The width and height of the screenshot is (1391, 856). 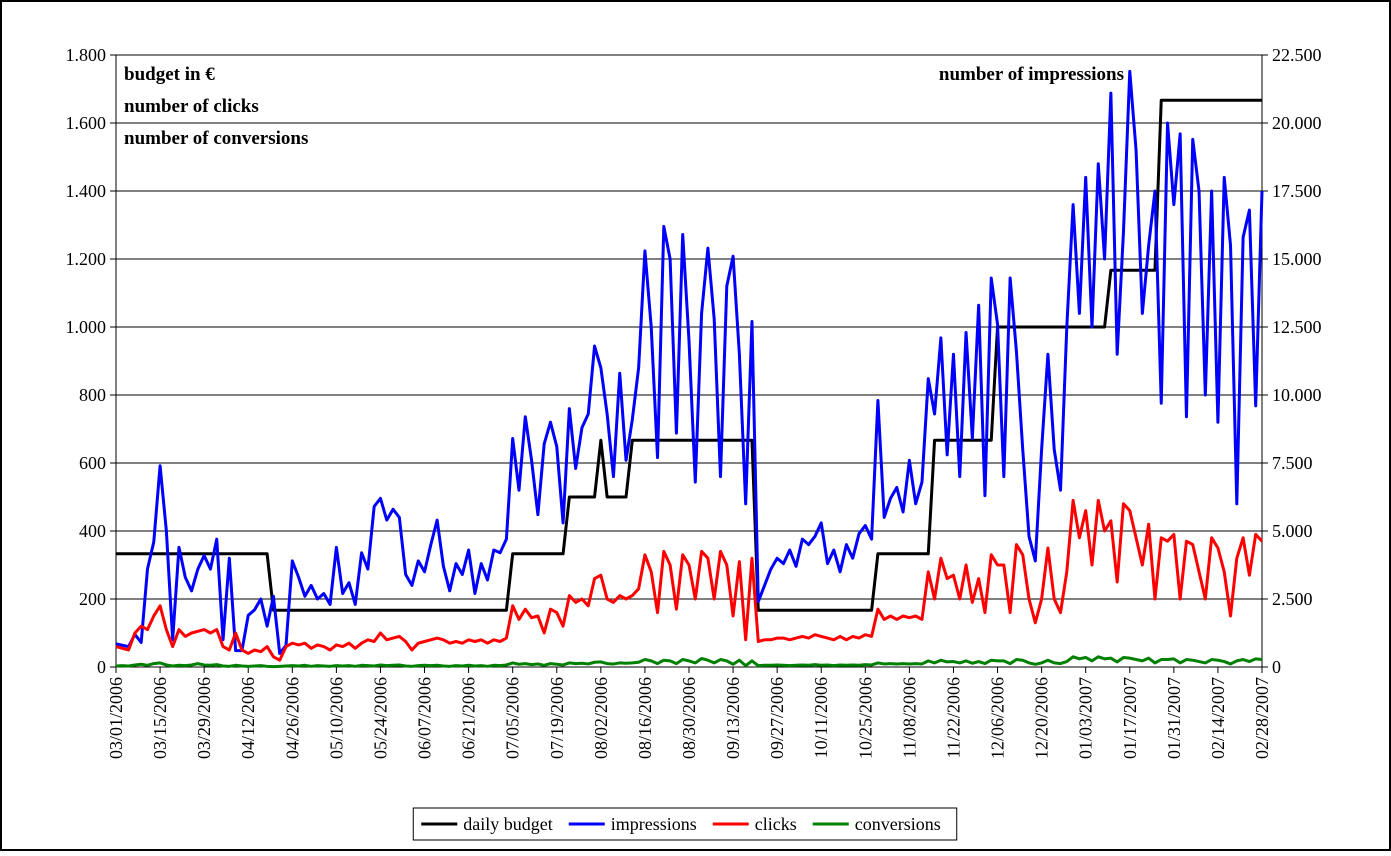 What do you see at coordinates (1086, 718) in the screenshot?
I see `x-tick-label: 01/03/2007` at bounding box center [1086, 718].